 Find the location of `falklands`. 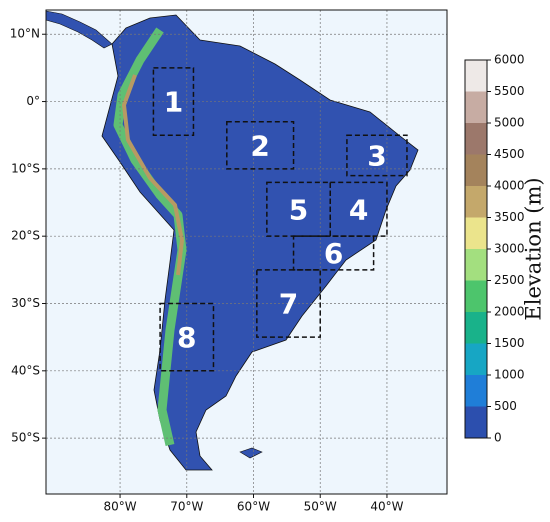

falklands is located at coordinates (251, 453).